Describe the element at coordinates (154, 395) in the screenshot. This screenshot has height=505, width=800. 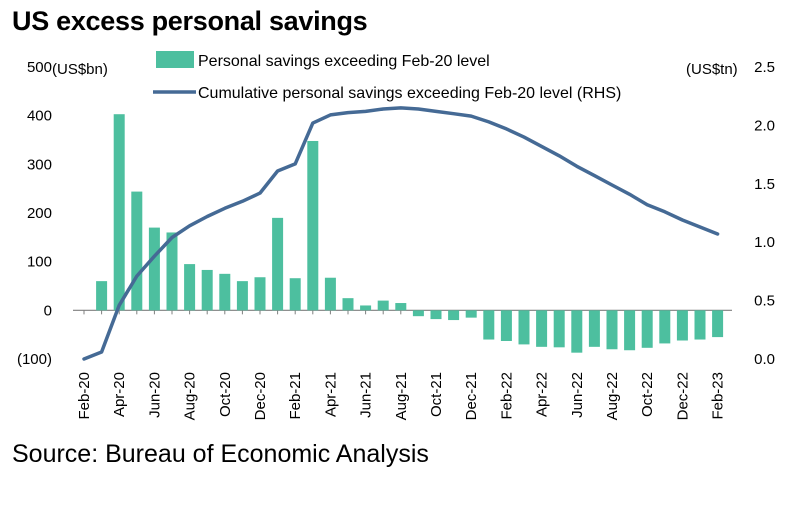
I see `x-tick-label: Jun-20` at that location.